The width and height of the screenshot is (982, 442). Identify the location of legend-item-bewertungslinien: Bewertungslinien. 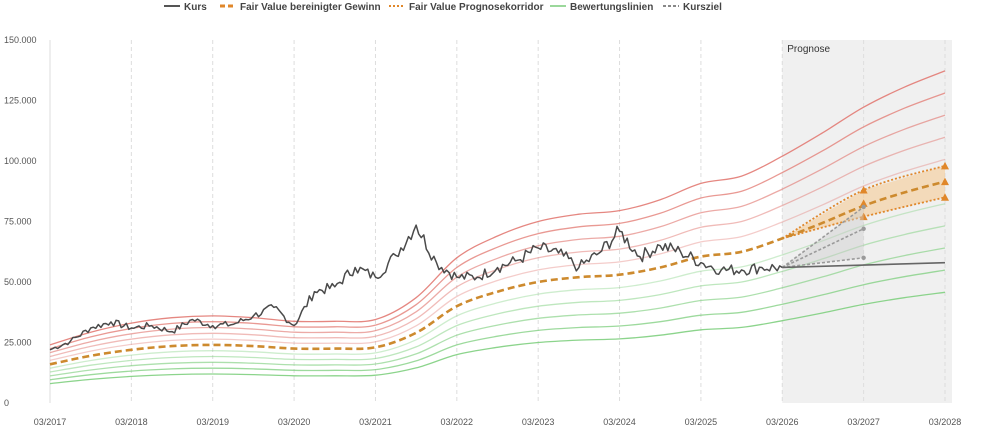
(601, 7).